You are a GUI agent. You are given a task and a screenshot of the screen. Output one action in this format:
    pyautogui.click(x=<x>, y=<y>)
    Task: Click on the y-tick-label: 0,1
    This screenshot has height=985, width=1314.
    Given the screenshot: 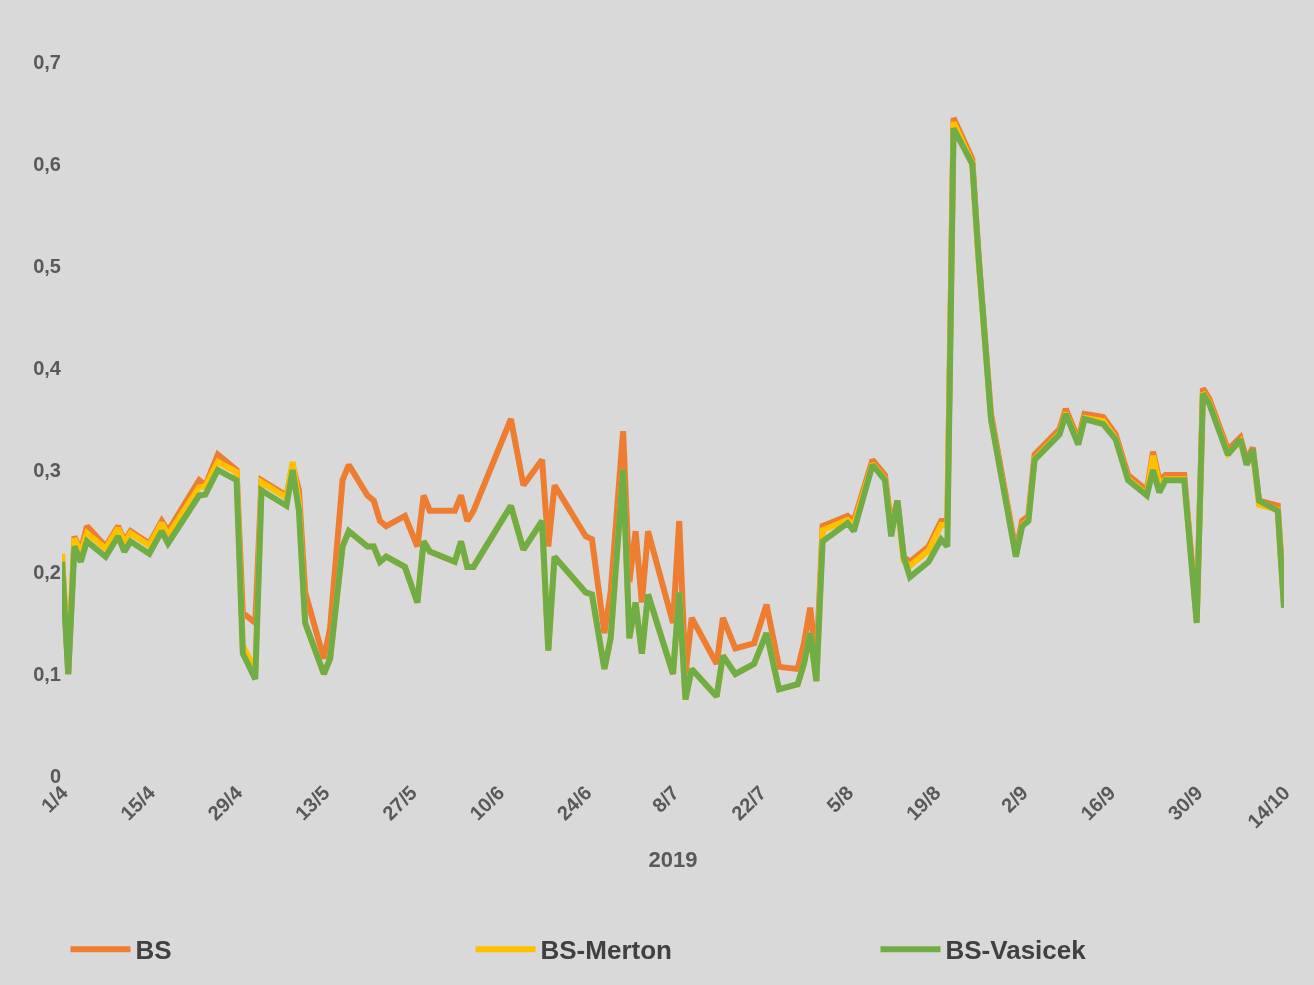 What is the action you would take?
    pyautogui.click(x=47, y=674)
    